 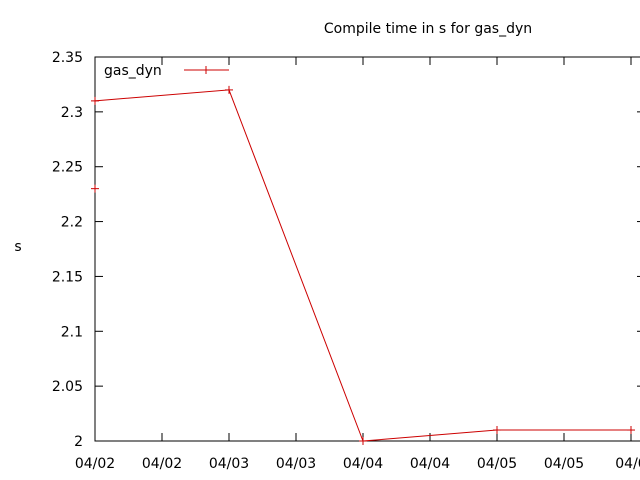 What do you see at coordinates (67, 168) in the screenshot?
I see `y-tick-label: 2.25` at bounding box center [67, 168].